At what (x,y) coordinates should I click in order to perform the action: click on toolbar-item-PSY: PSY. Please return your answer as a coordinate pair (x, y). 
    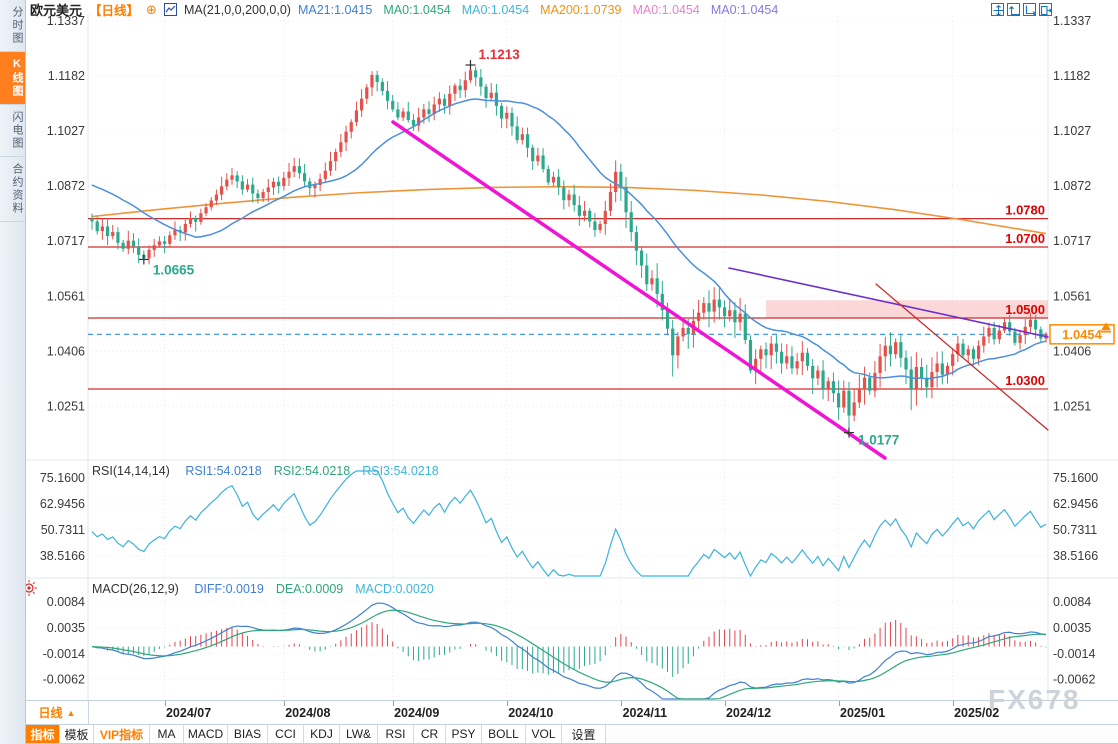
    Looking at the image, I should click on (464, 734).